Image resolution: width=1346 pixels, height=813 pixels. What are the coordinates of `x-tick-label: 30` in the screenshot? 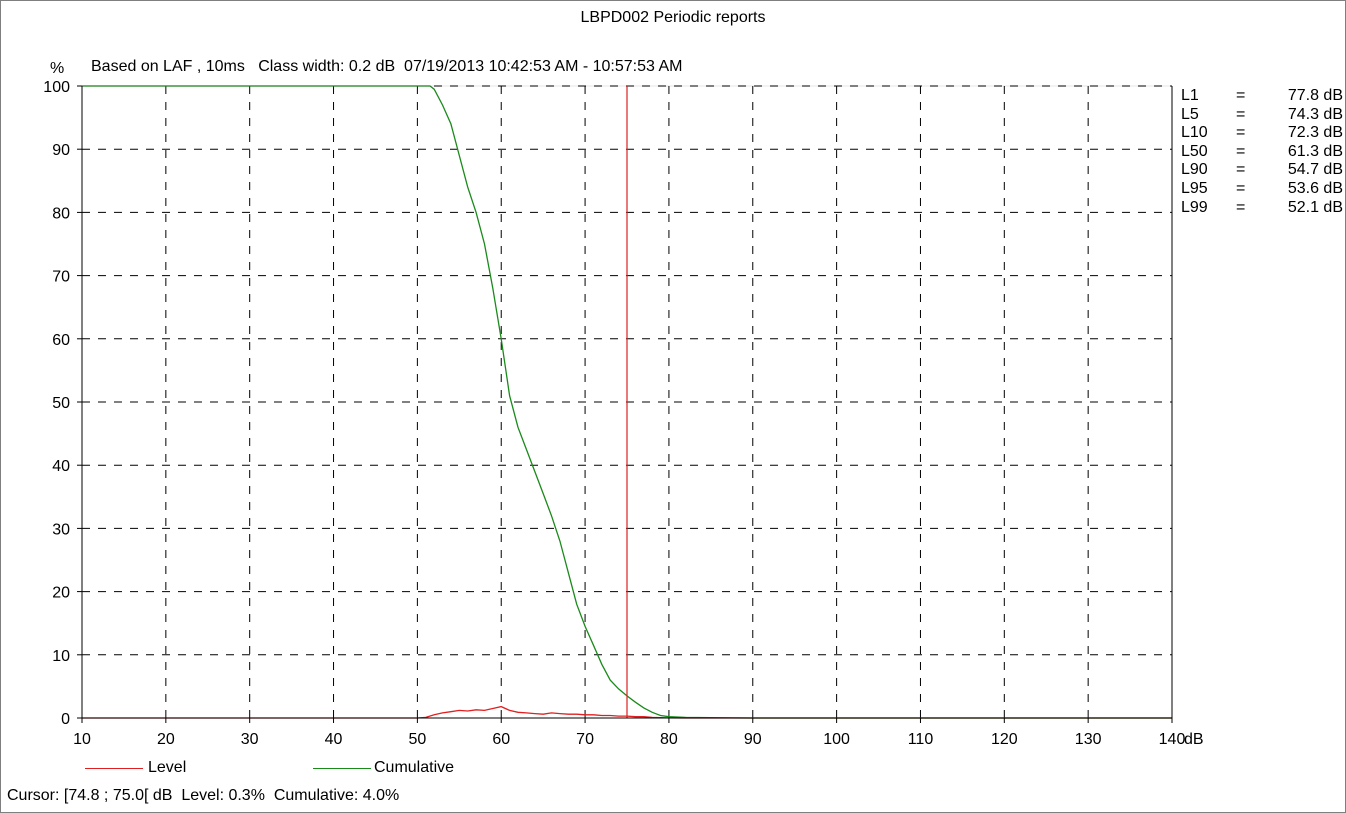 It's located at (250, 739).